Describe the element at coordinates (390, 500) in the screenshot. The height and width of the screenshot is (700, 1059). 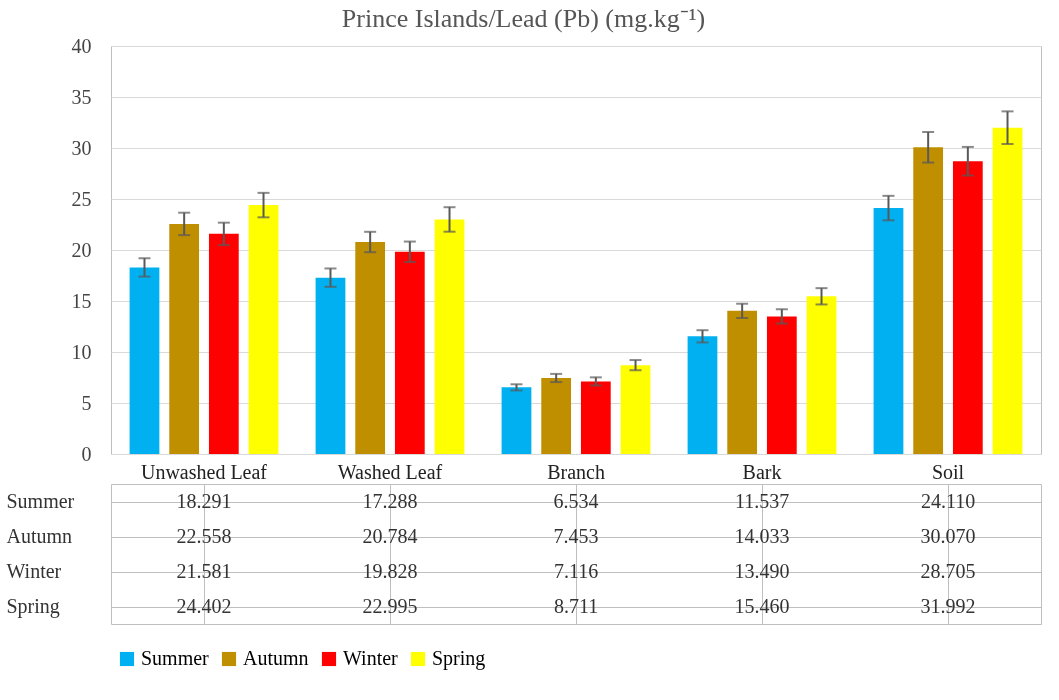
I see `data-label: 17.288` at that location.